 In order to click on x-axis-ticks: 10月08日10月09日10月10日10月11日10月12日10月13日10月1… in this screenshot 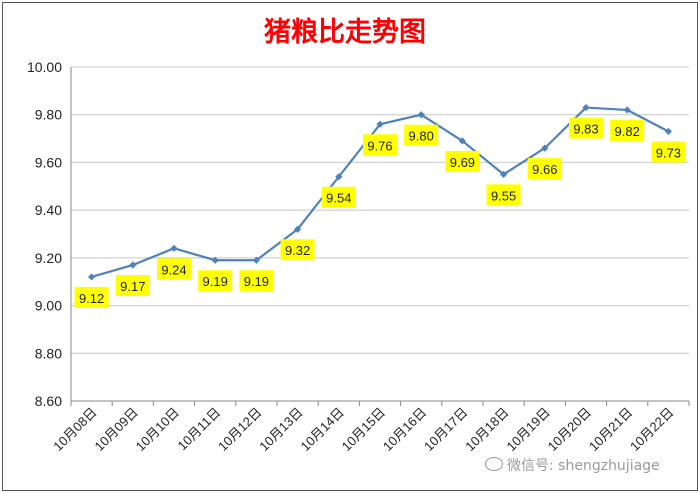, I will do `click(363, 429)`.